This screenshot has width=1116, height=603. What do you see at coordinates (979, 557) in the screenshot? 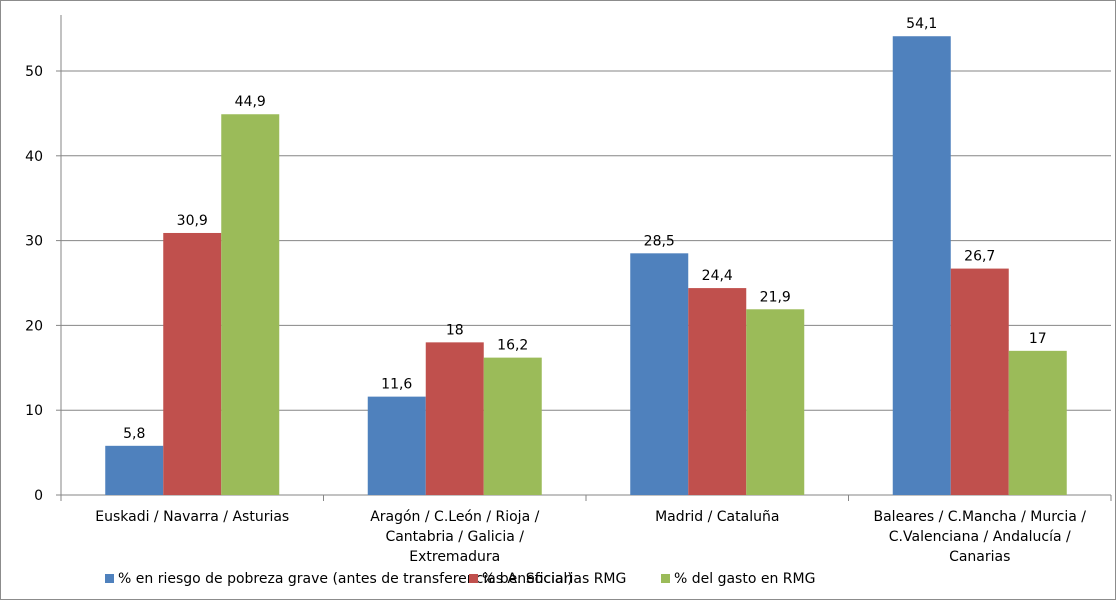
I see `category-label-line: Canarias` at bounding box center [979, 557].